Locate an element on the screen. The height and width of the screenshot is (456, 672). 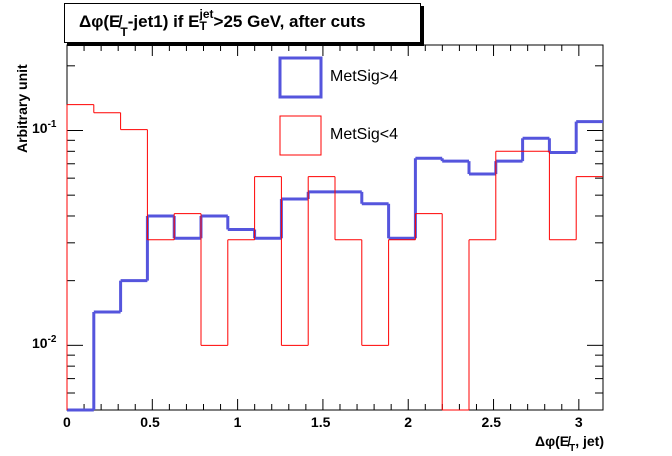
legend-entry: MetSig>4 is located at coordinates (364, 76).